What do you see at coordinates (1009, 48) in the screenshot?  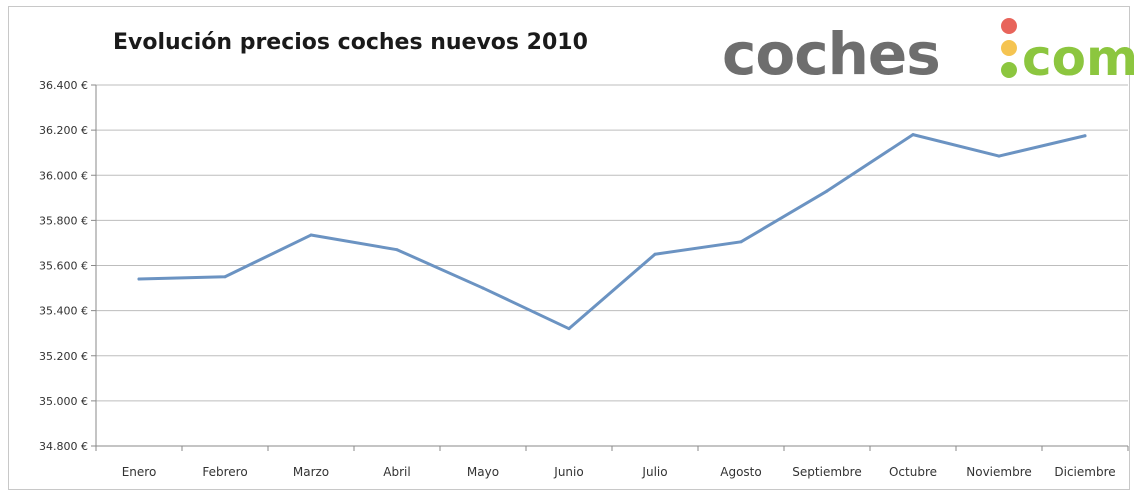 I see `logo-dot-yellow` at bounding box center [1009, 48].